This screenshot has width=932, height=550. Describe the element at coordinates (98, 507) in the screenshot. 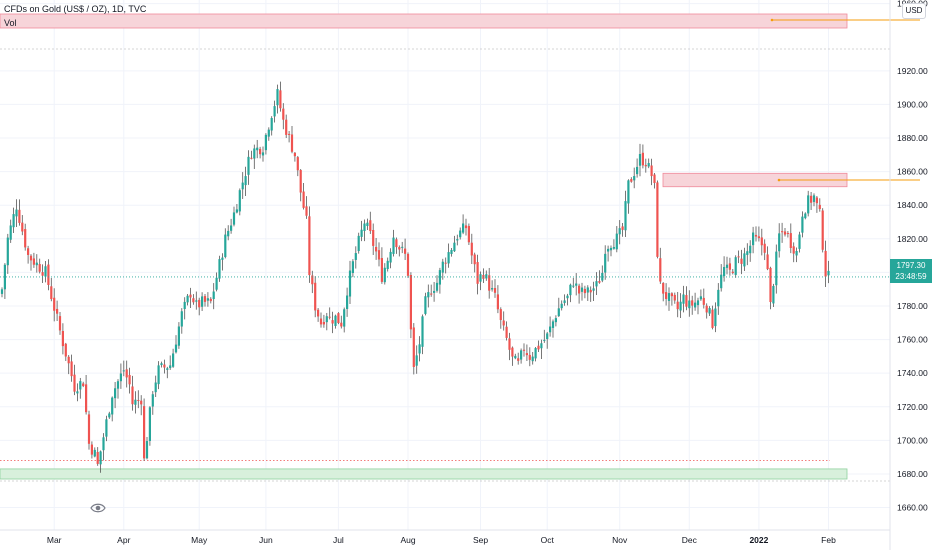

I see `eye-icon` at that location.